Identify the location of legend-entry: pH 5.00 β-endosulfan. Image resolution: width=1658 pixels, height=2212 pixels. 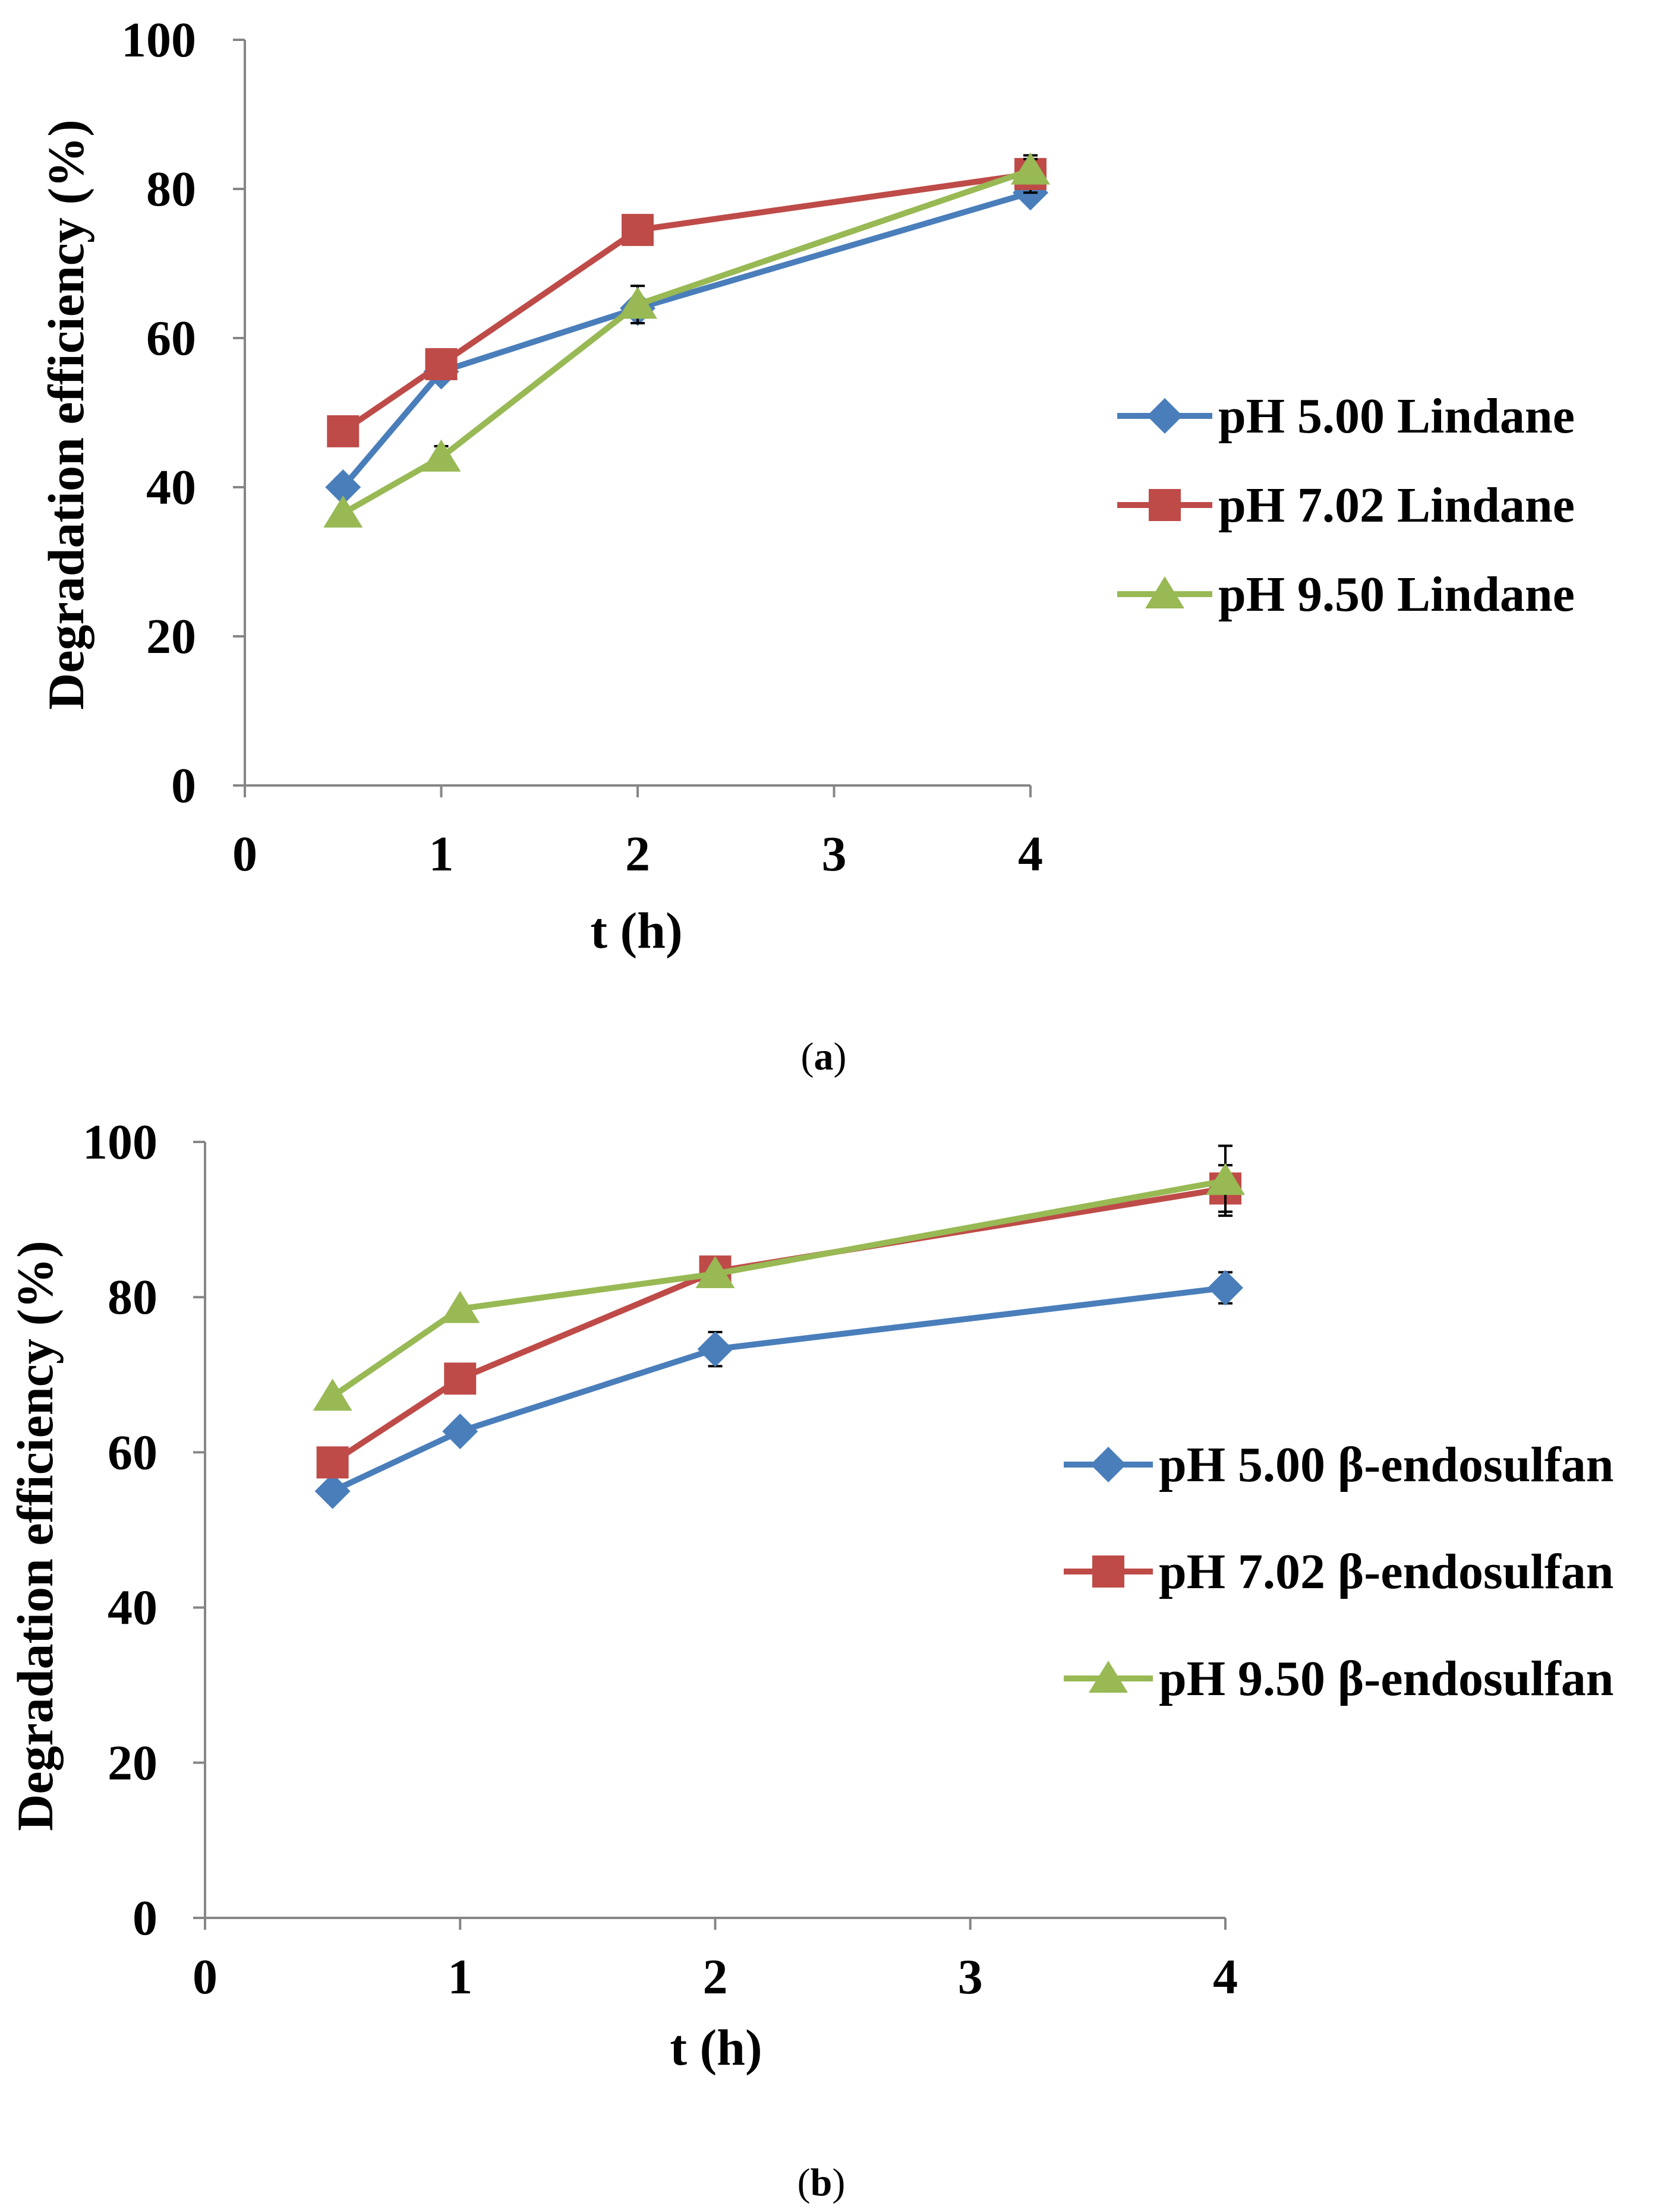
(1338, 1464).